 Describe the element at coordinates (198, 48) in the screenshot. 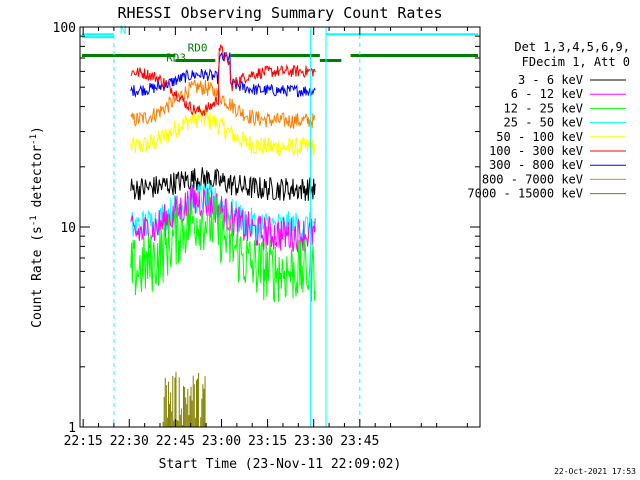

I see `flag-label-rd0: RD0` at that location.